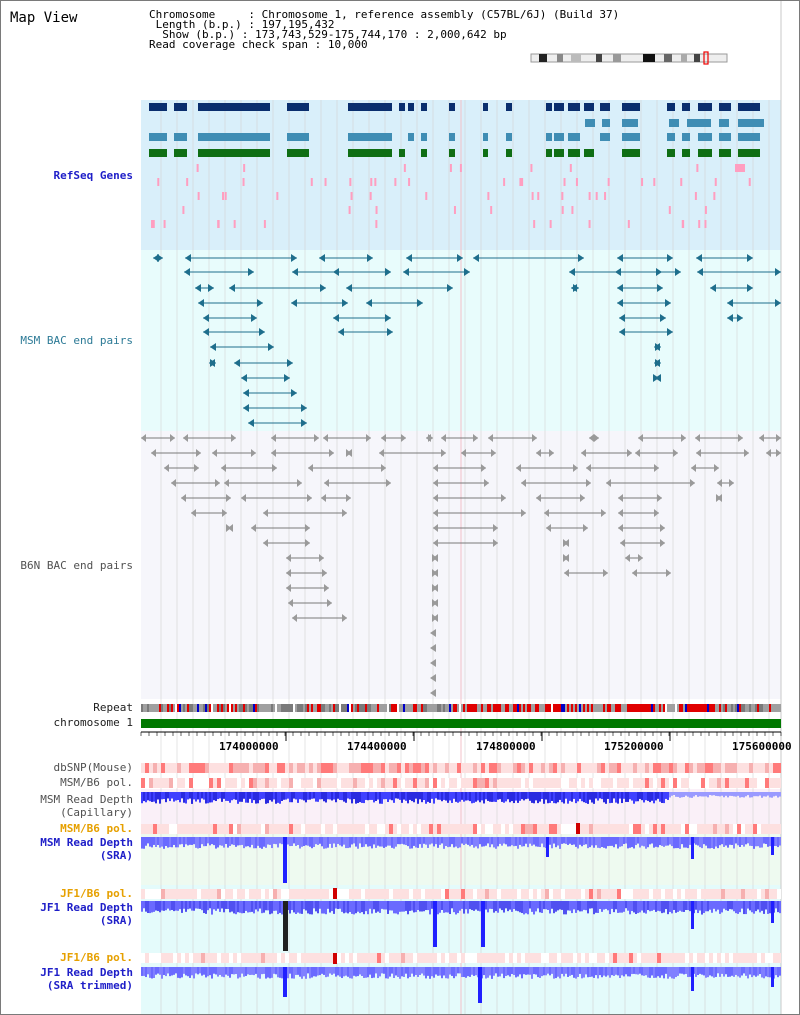  Describe the element at coordinates (86, 842) in the screenshot. I see `track-label-msm-depth-sra: MSM Read Depth` at that location.